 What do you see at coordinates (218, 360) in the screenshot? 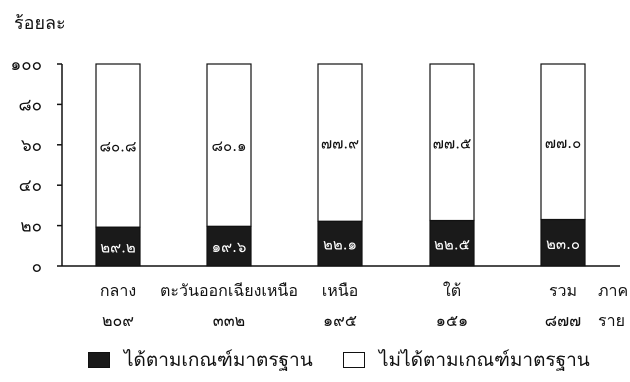
I see `legend-label-meets-standard: ได้ตามเกณฑ์มาตรฐาน` at bounding box center [218, 360].